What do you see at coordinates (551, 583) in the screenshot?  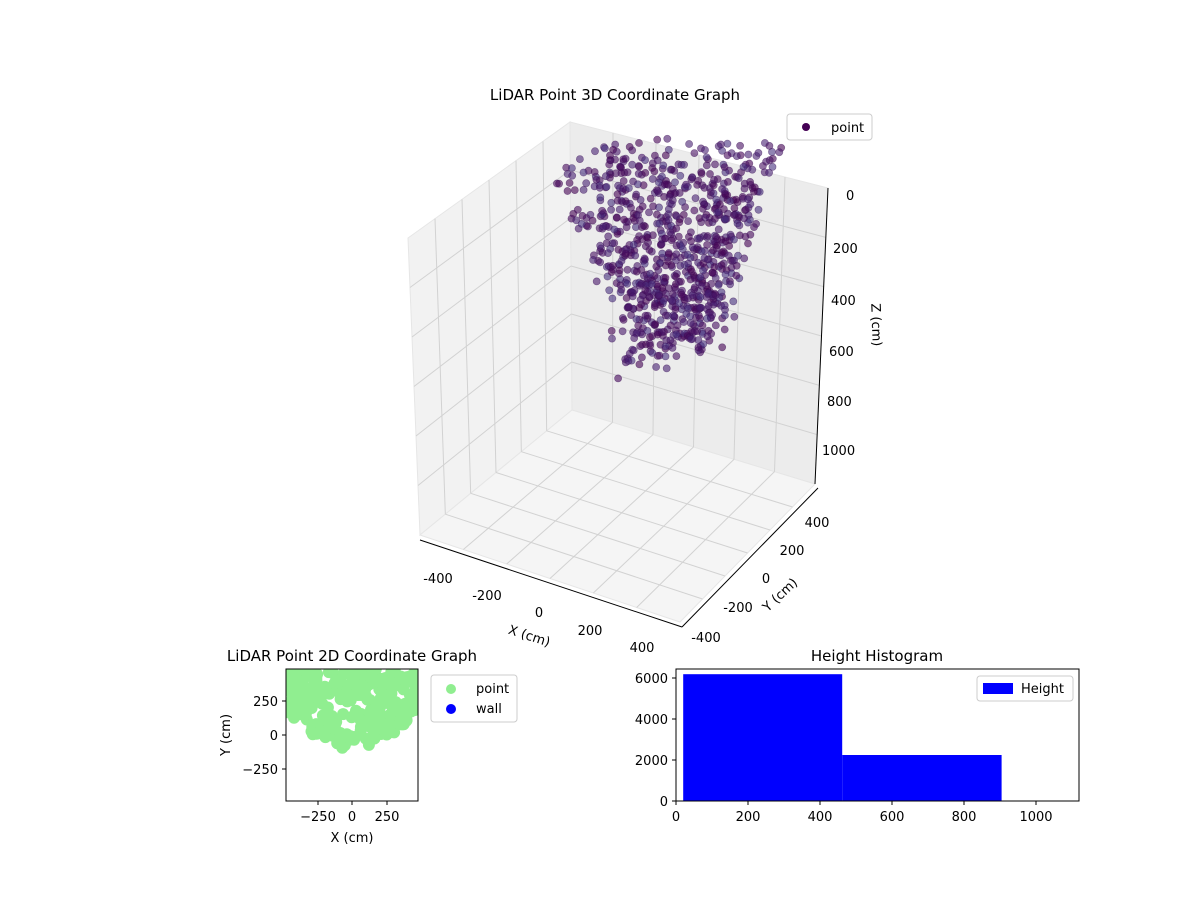 I see `x-axis-line` at bounding box center [551, 583].